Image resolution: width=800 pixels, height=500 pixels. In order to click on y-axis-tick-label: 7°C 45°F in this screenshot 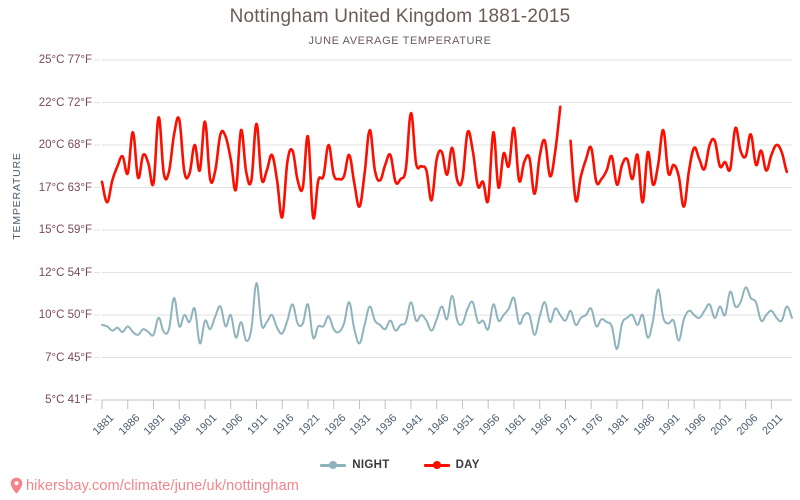, I will do `click(68, 357)`.